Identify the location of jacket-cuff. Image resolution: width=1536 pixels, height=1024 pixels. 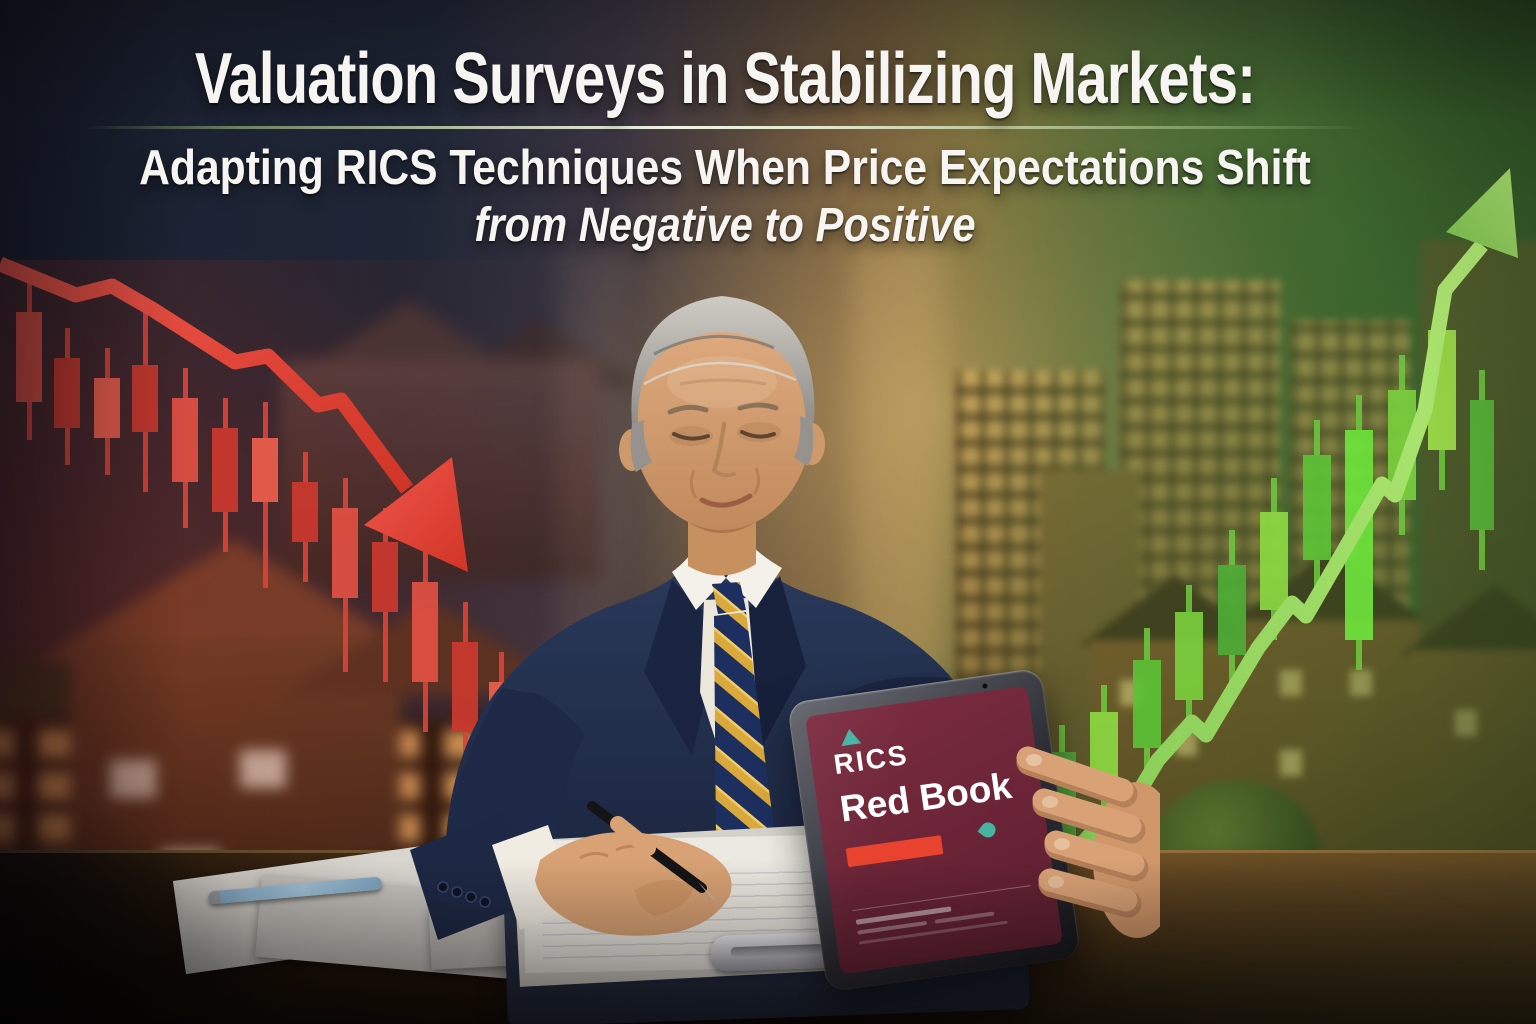
(475, 876).